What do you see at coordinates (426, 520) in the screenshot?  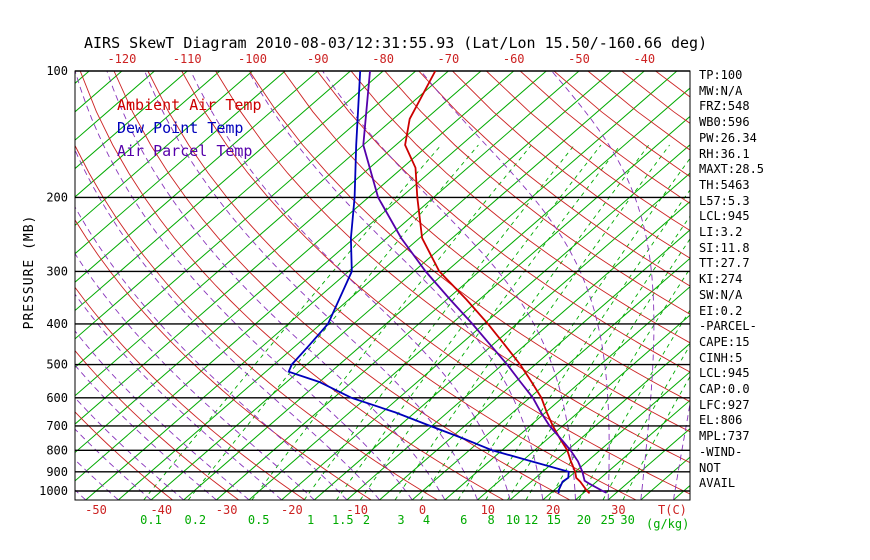 I see `mixing-ratio-tick: 4` at bounding box center [426, 520].